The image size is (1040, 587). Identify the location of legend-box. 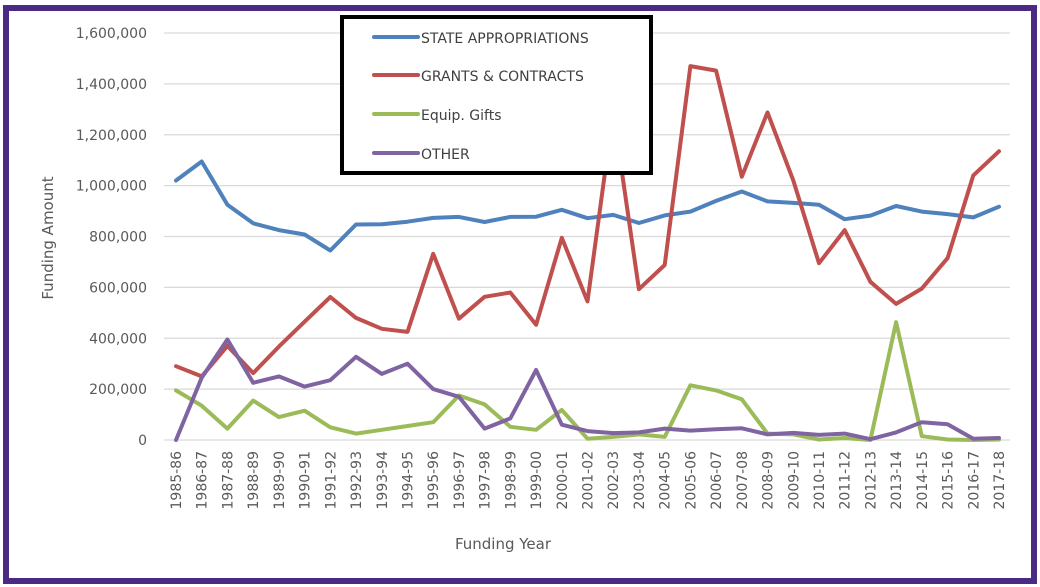
(496, 95).